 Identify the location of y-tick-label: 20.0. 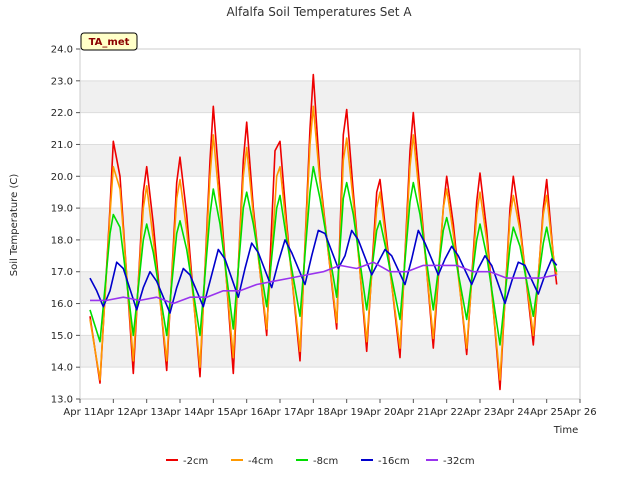
(62, 177).